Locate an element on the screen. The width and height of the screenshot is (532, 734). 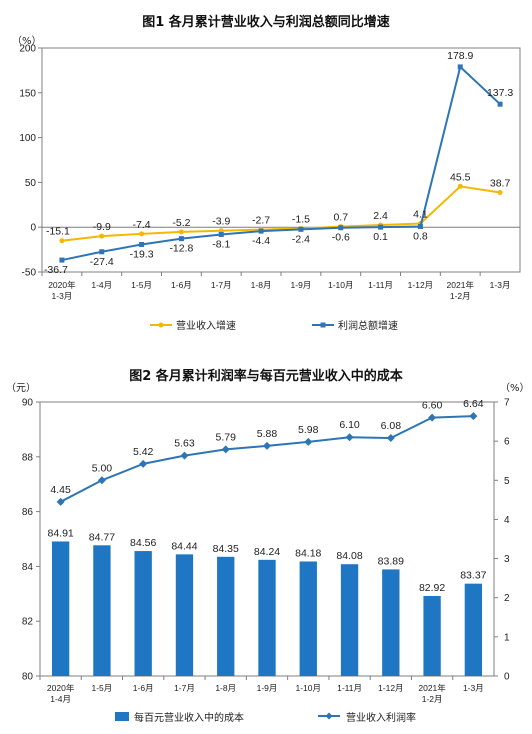
data-label-revenue: -15.1 is located at coordinates (58, 232).